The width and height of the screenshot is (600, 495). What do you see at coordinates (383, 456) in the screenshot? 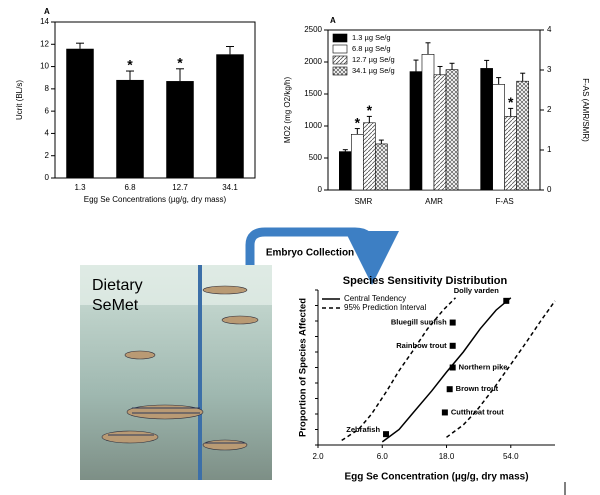
I see `x-tick-label: 6.0` at bounding box center [383, 456].